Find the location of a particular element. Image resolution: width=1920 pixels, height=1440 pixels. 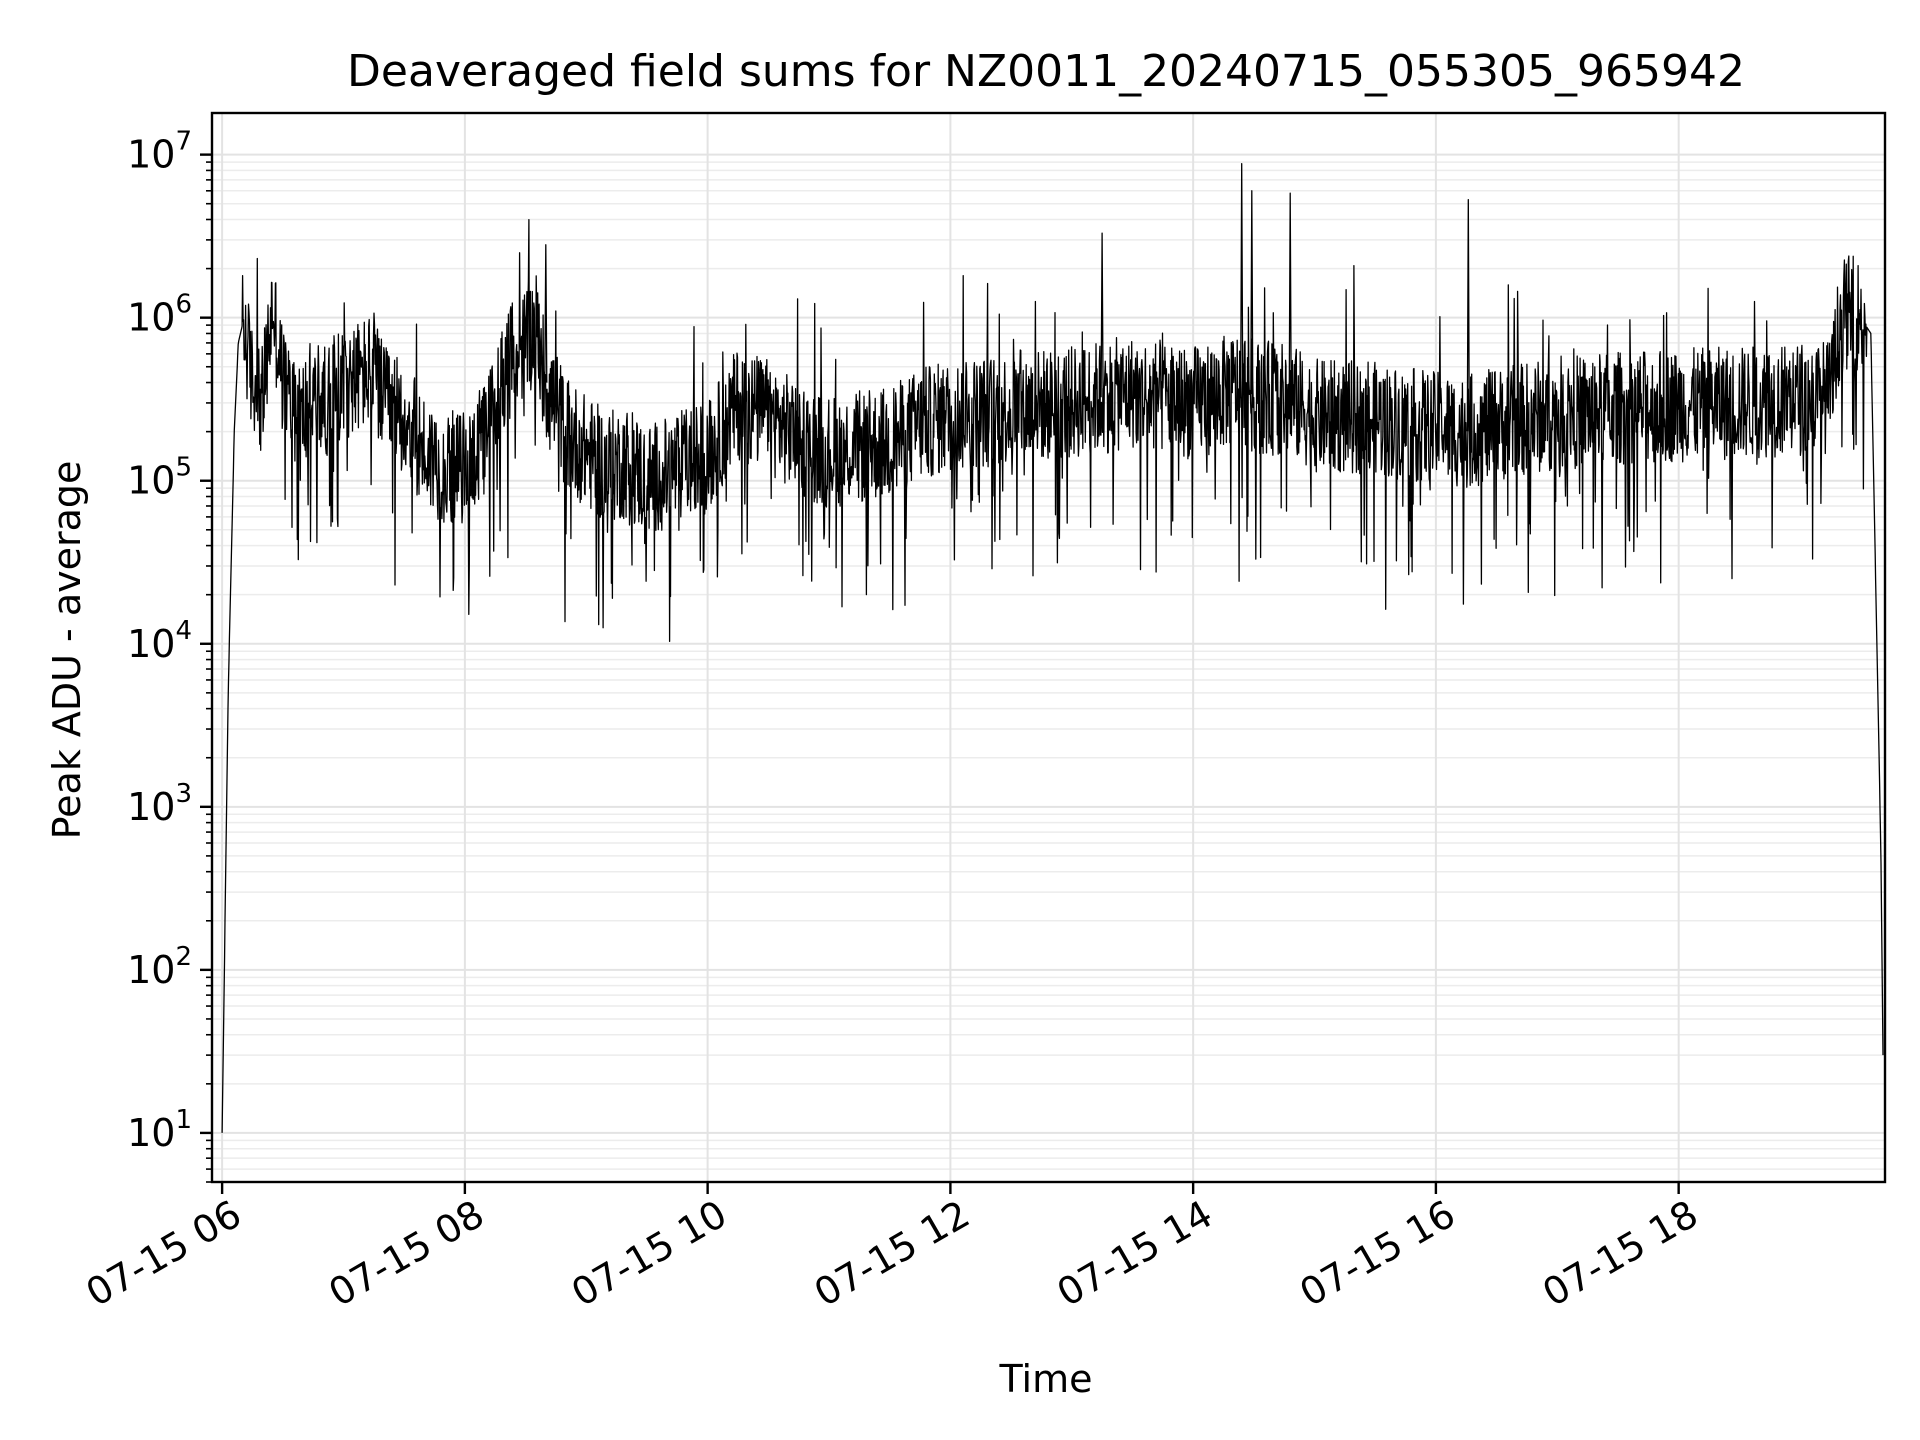

x-tick-label: 07-15 10 is located at coordinates (649, 1254).